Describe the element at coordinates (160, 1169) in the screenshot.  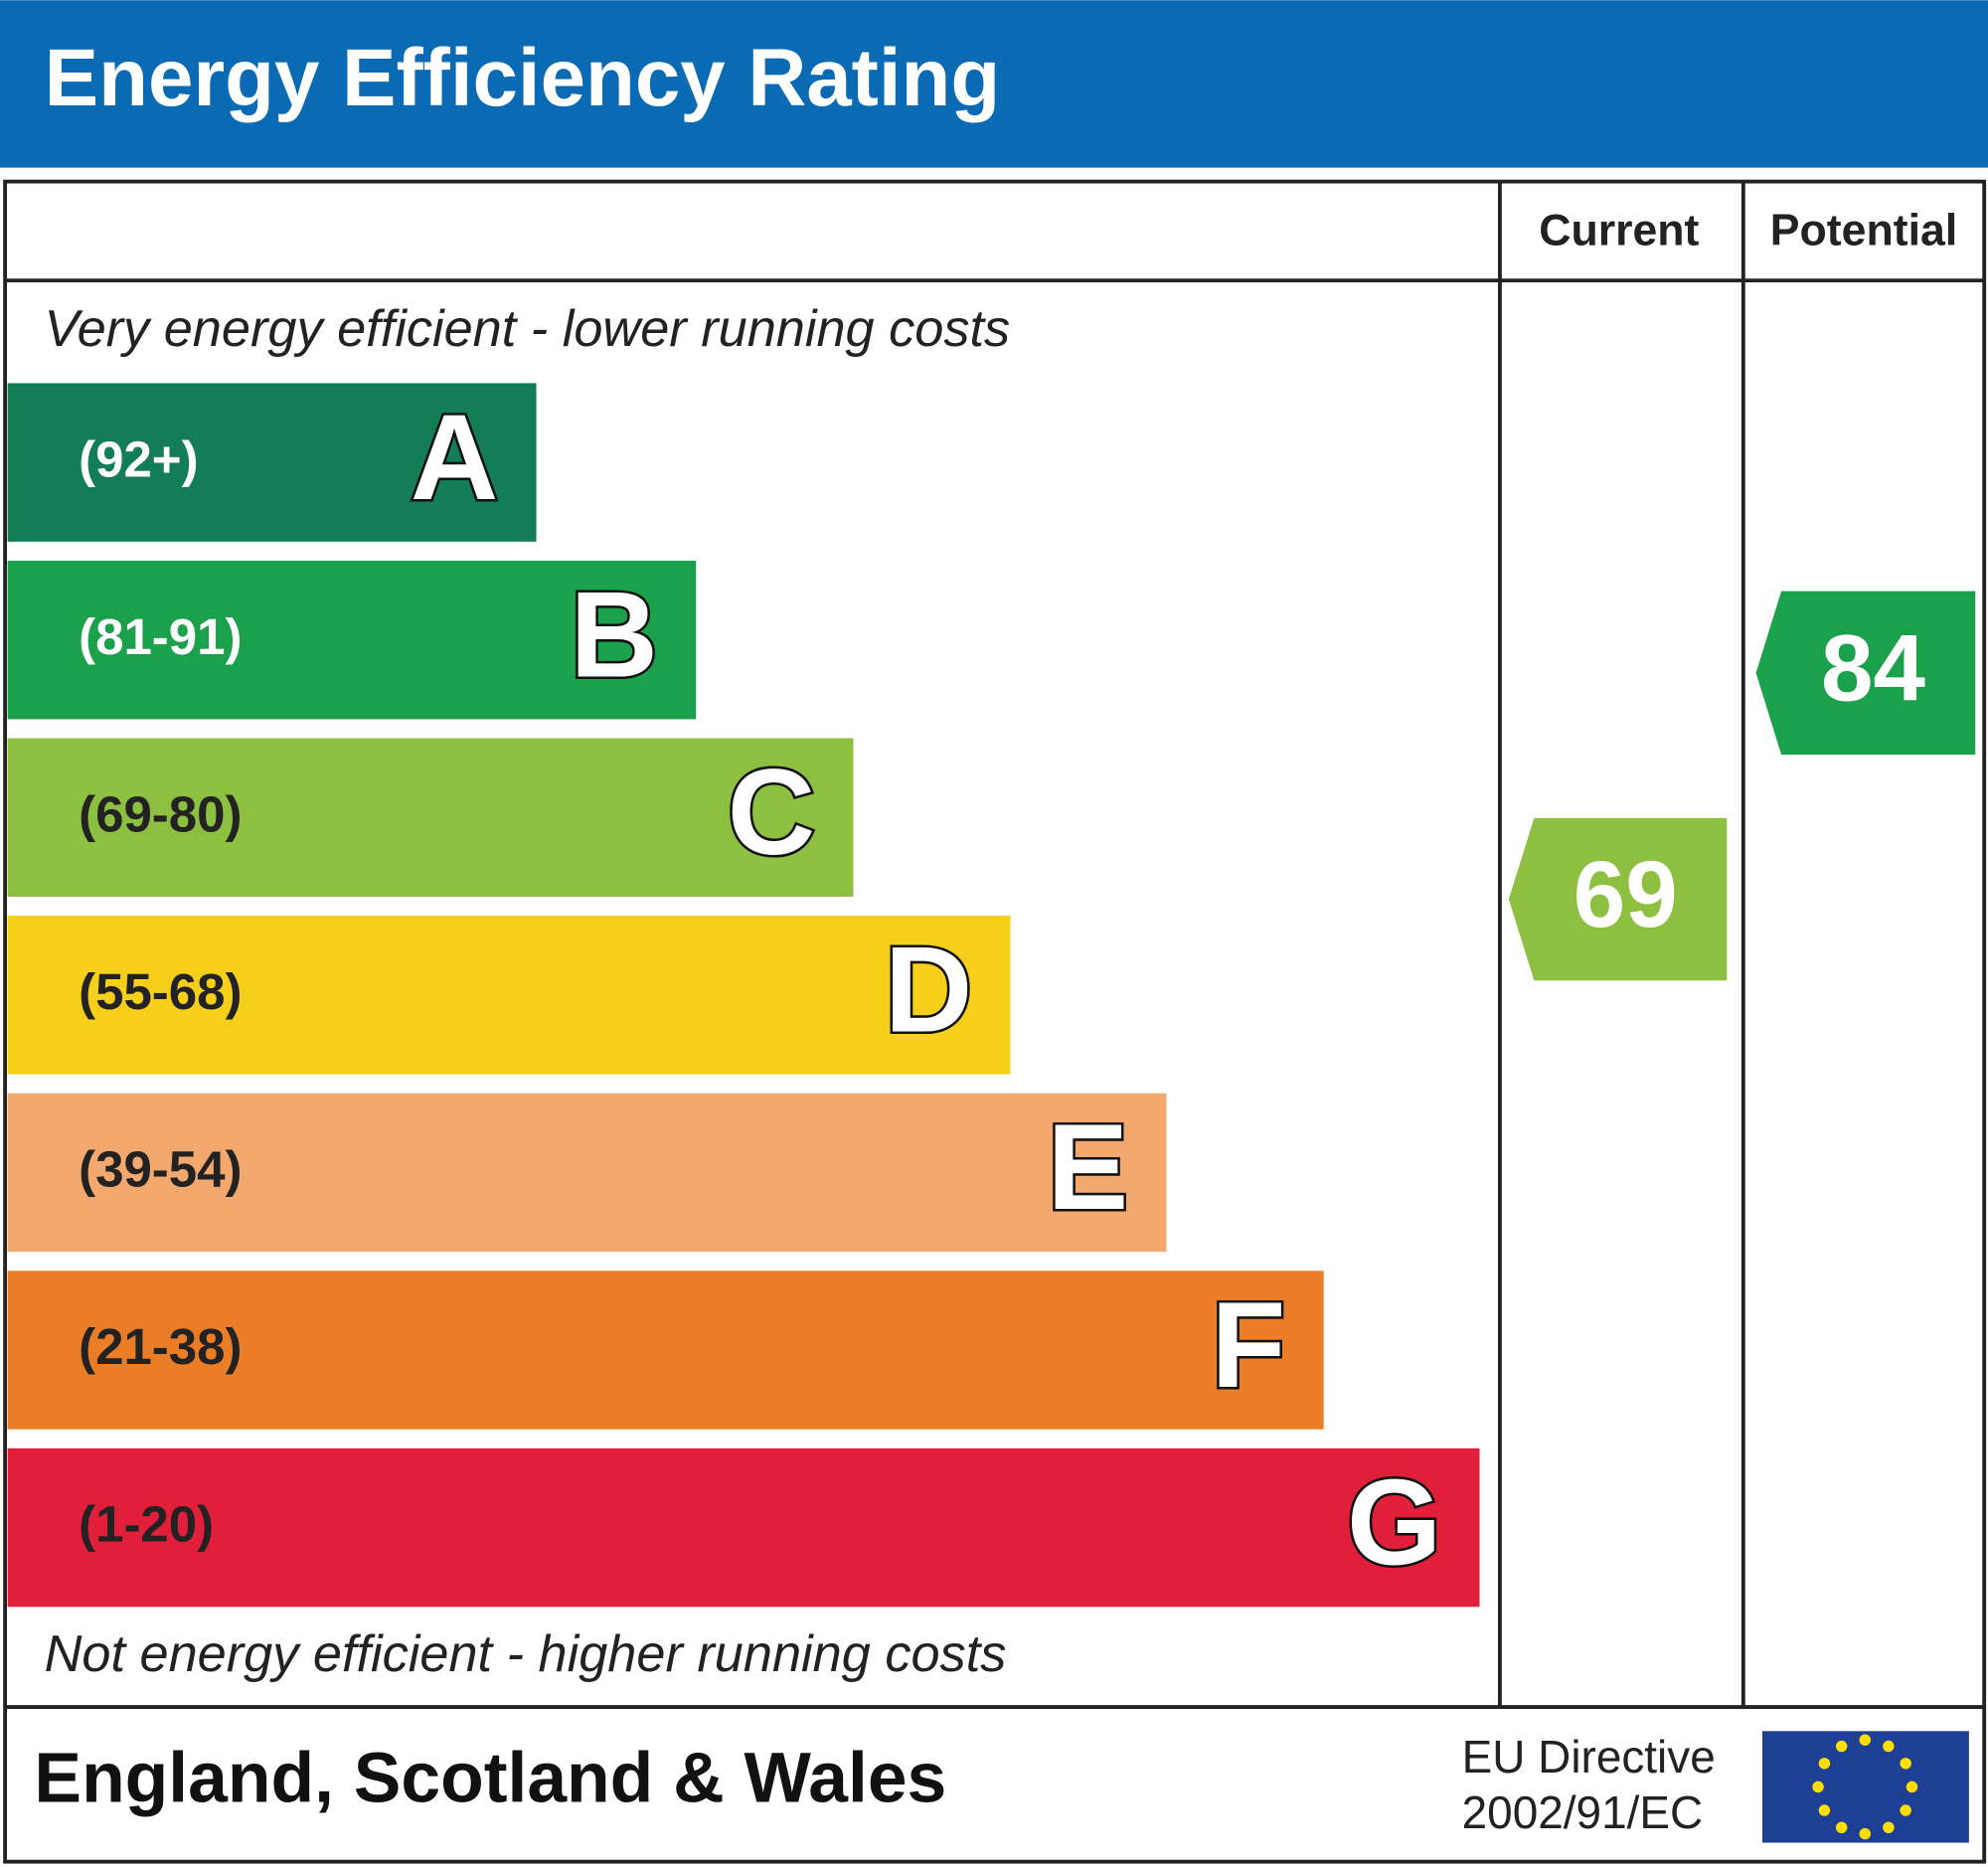
I see `band-range: (39-54)` at that location.